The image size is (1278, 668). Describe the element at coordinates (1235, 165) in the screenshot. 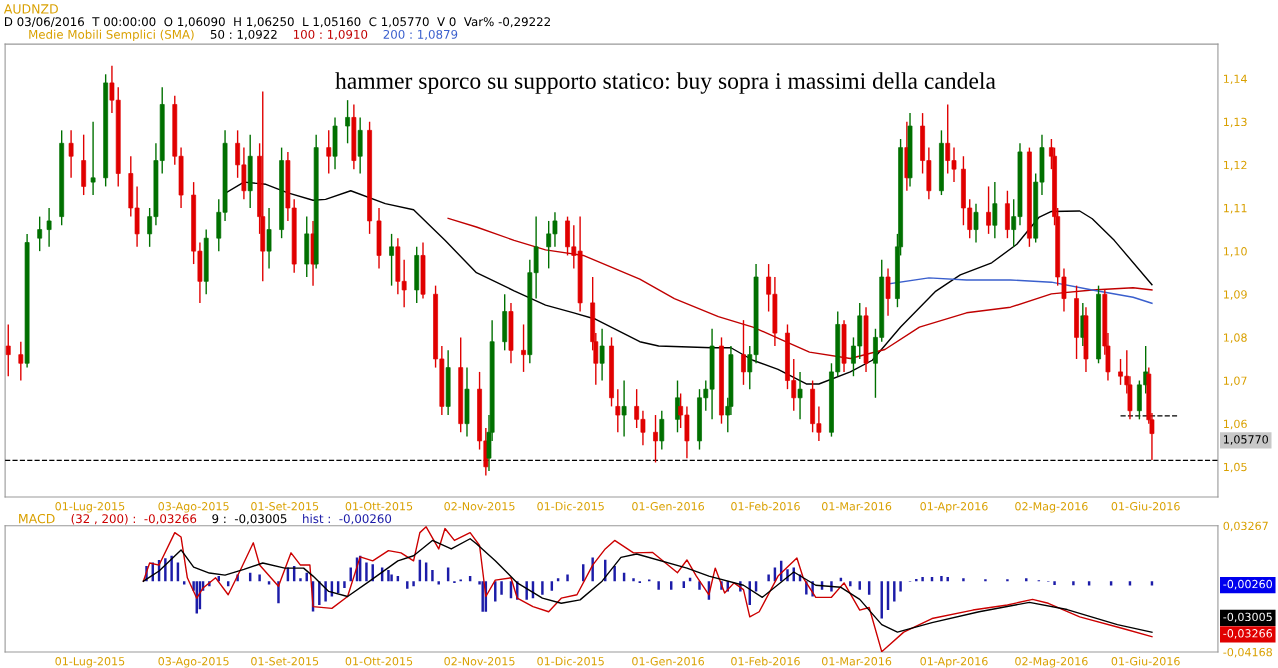

I see `y-tick-label: 1,12` at that location.